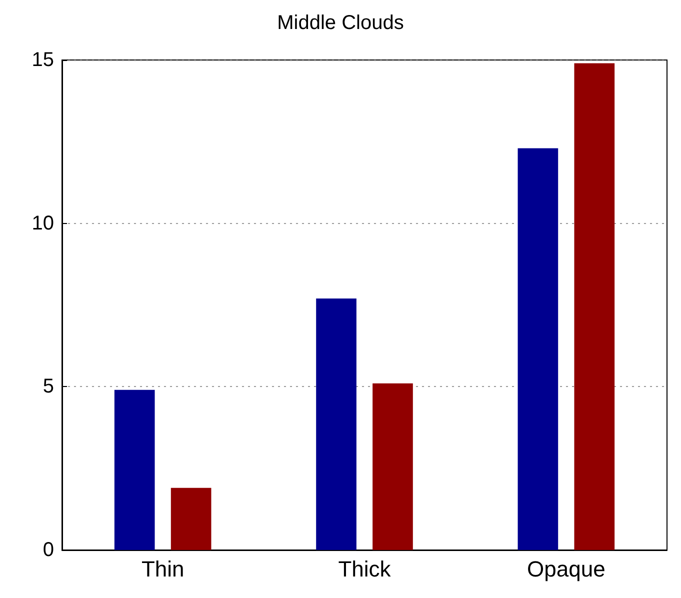 The width and height of the screenshot is (681, 598). I want to click on chart-title: Middle Clouds, so click(340, 23).